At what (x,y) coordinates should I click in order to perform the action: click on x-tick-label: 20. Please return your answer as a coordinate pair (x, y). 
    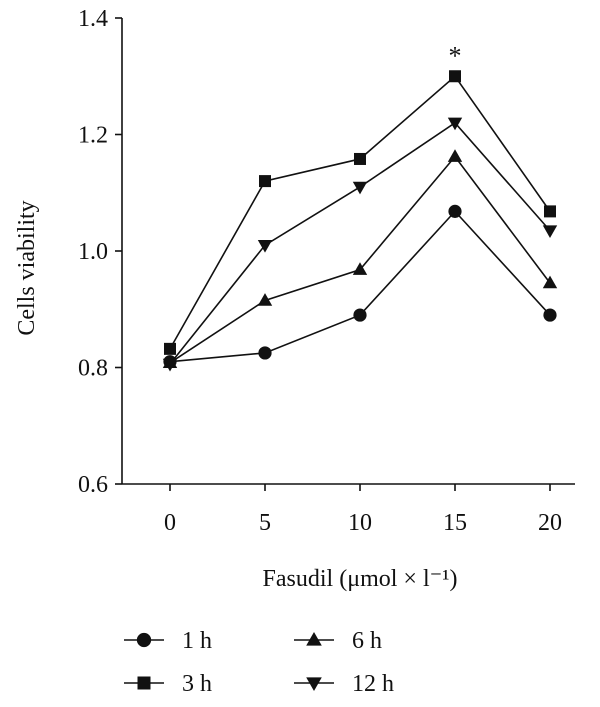
    Looking at the image, I should click on (550, 523).